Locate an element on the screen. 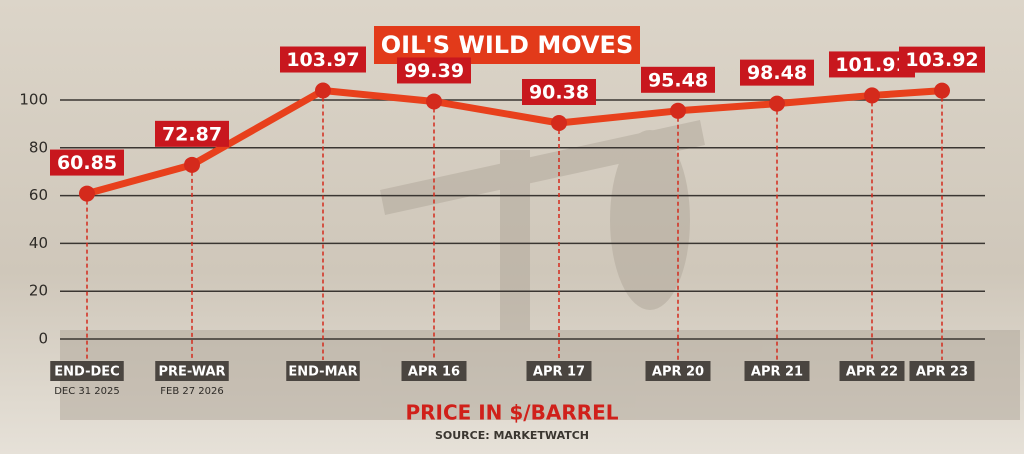  x-tick-label: END-DEC is located at coordinates (86, 372).